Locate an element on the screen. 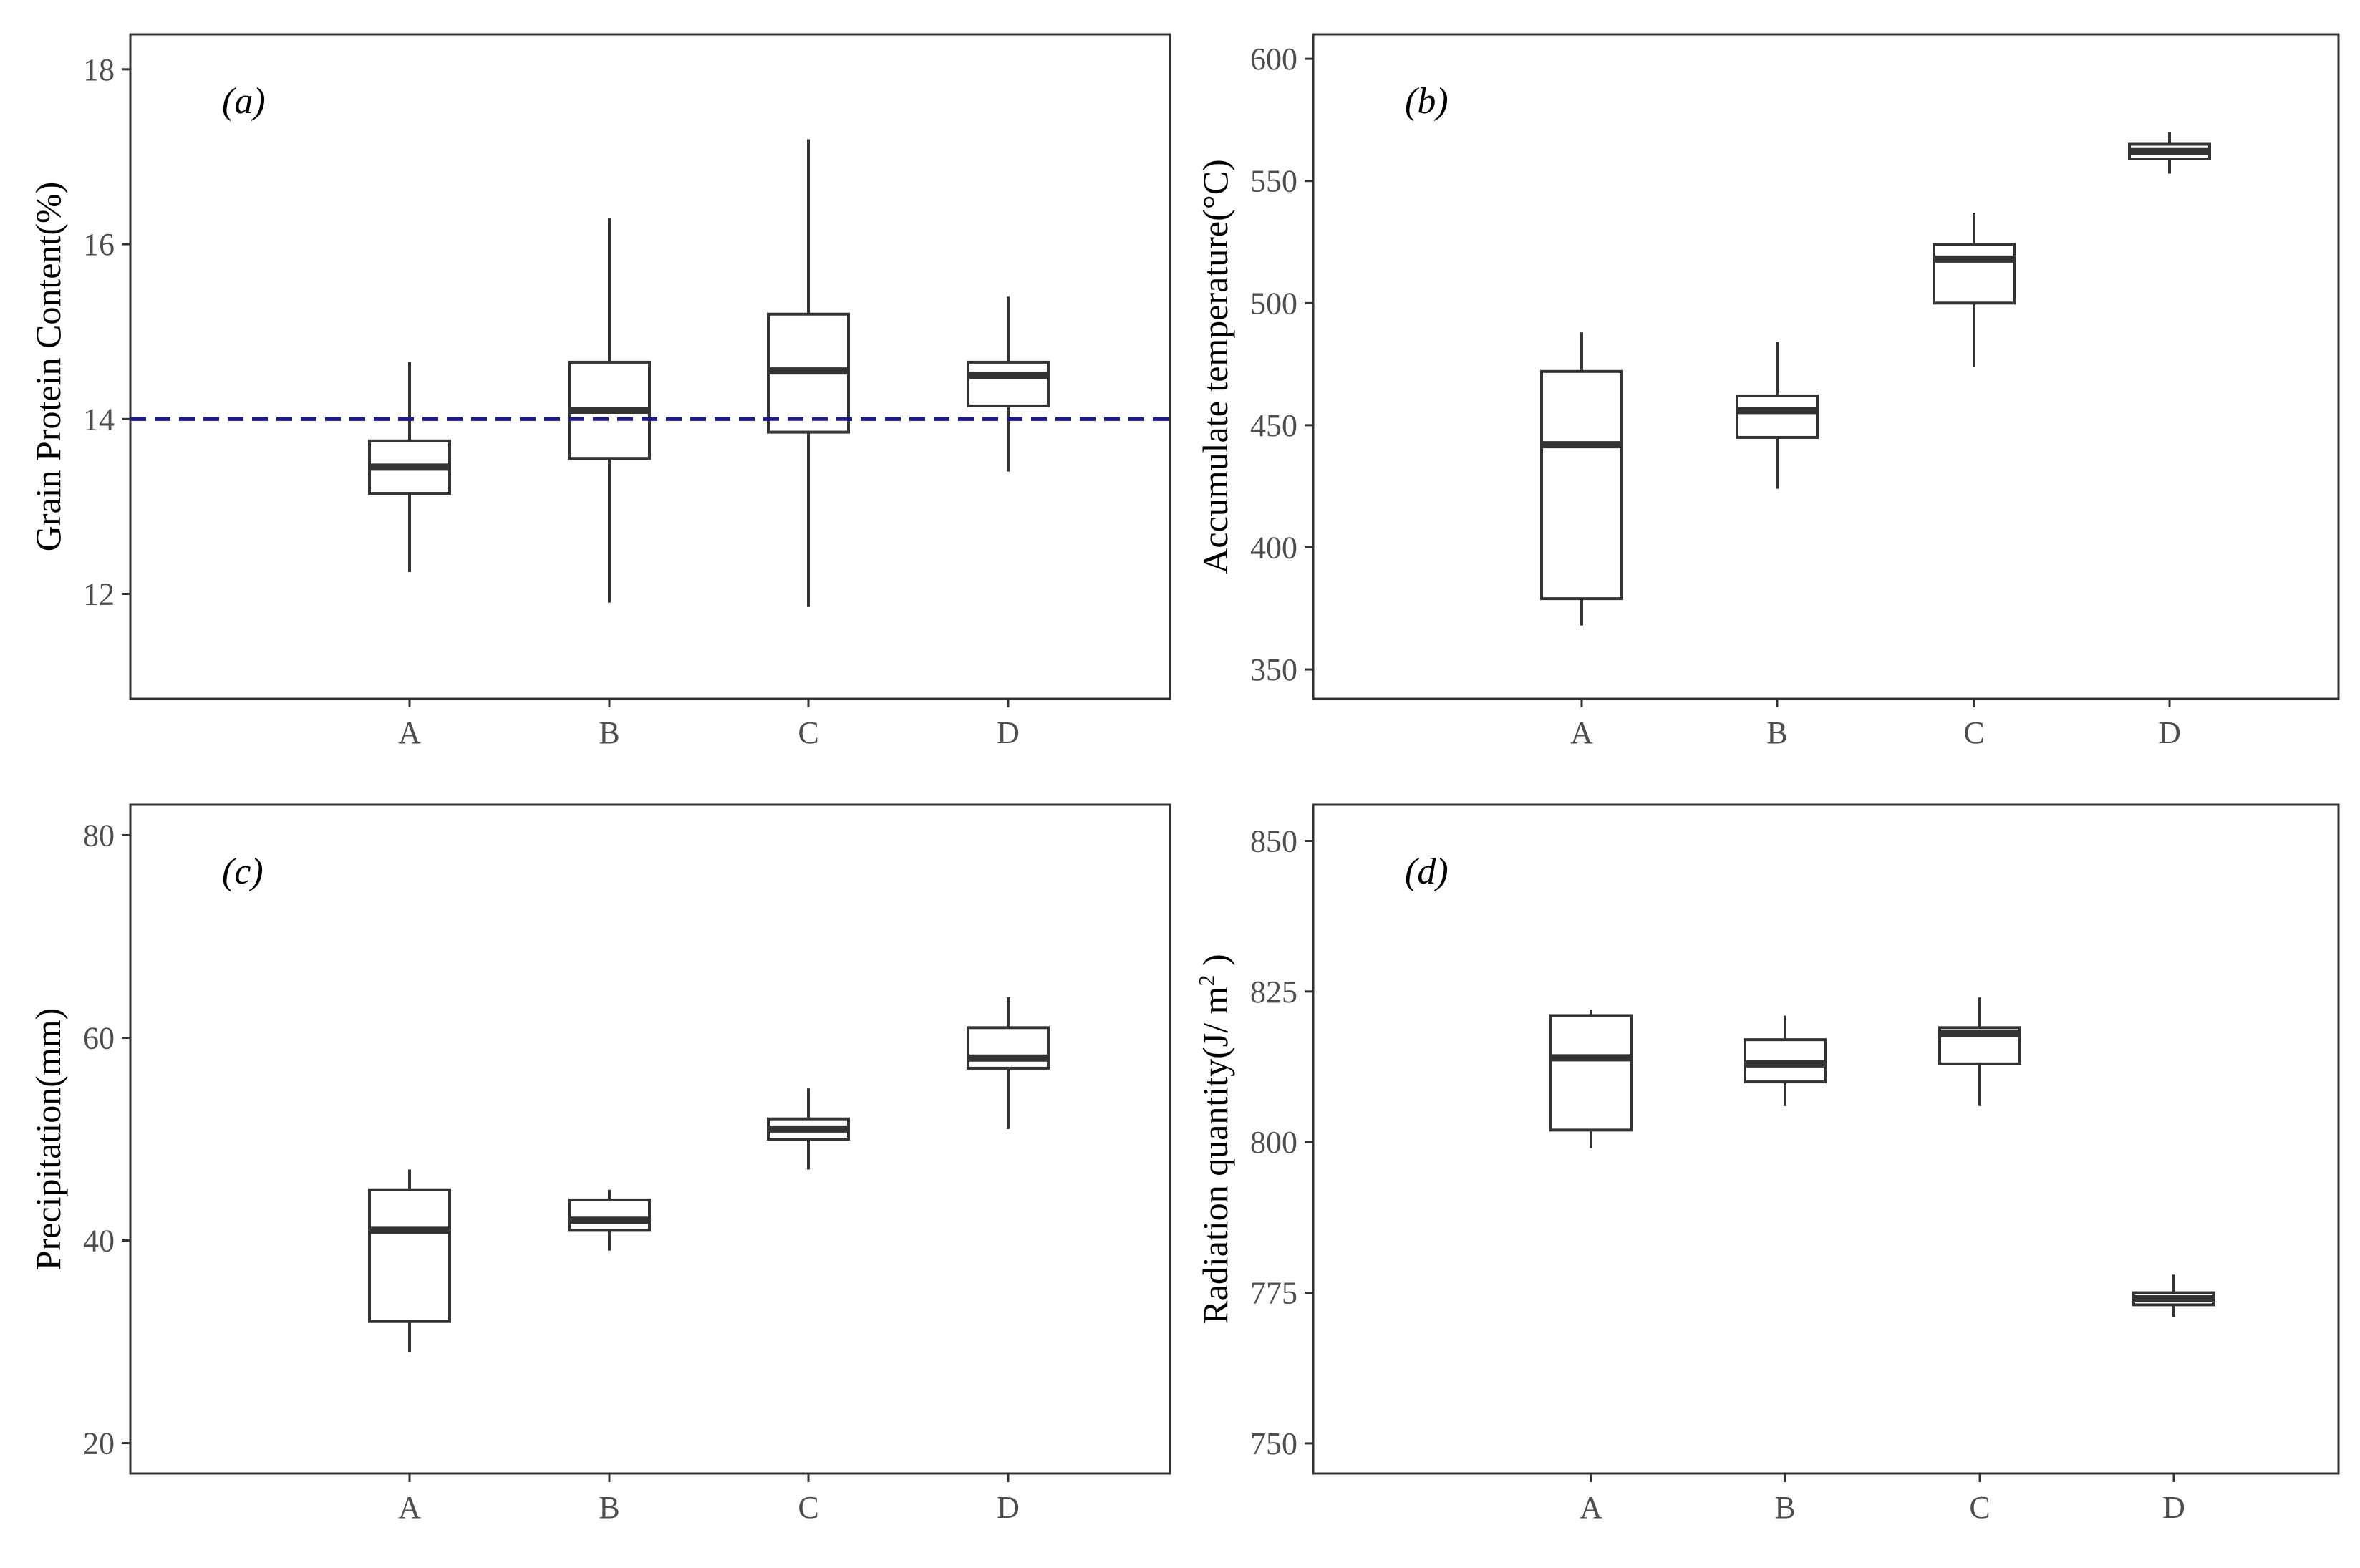 This screenshot has height=1568, width=2360. y-tick-label: 20 is located at coordinates (99, 1443).